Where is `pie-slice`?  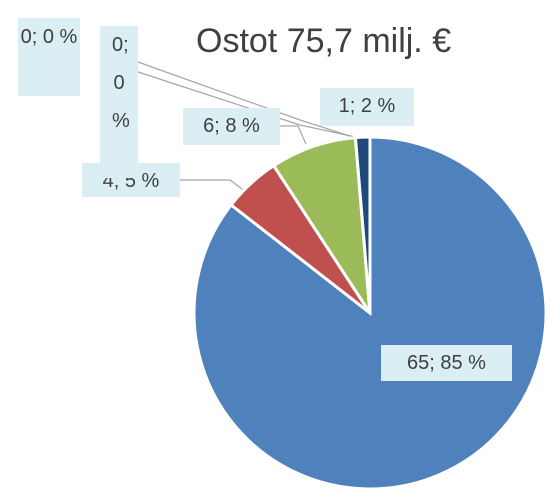
pie-slice is located at coordinates (362, 224).